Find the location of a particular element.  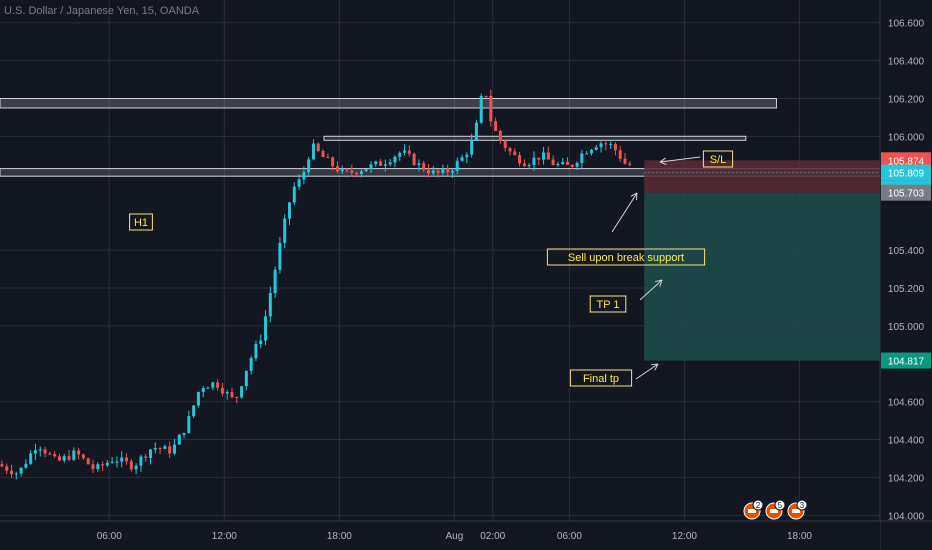

economic-event-badge: 3 is located at coordinates (797, 509).